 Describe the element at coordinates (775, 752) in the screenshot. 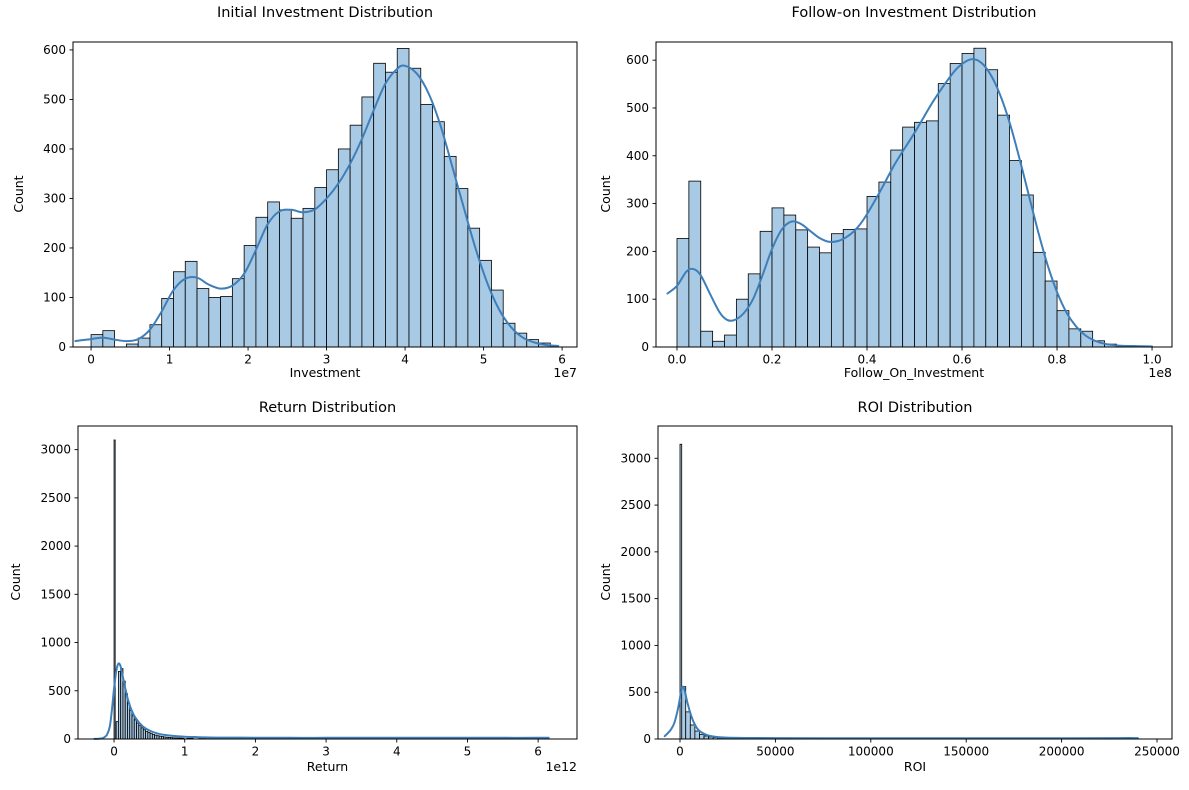

I see `x-tick-label: 50000` at that location.